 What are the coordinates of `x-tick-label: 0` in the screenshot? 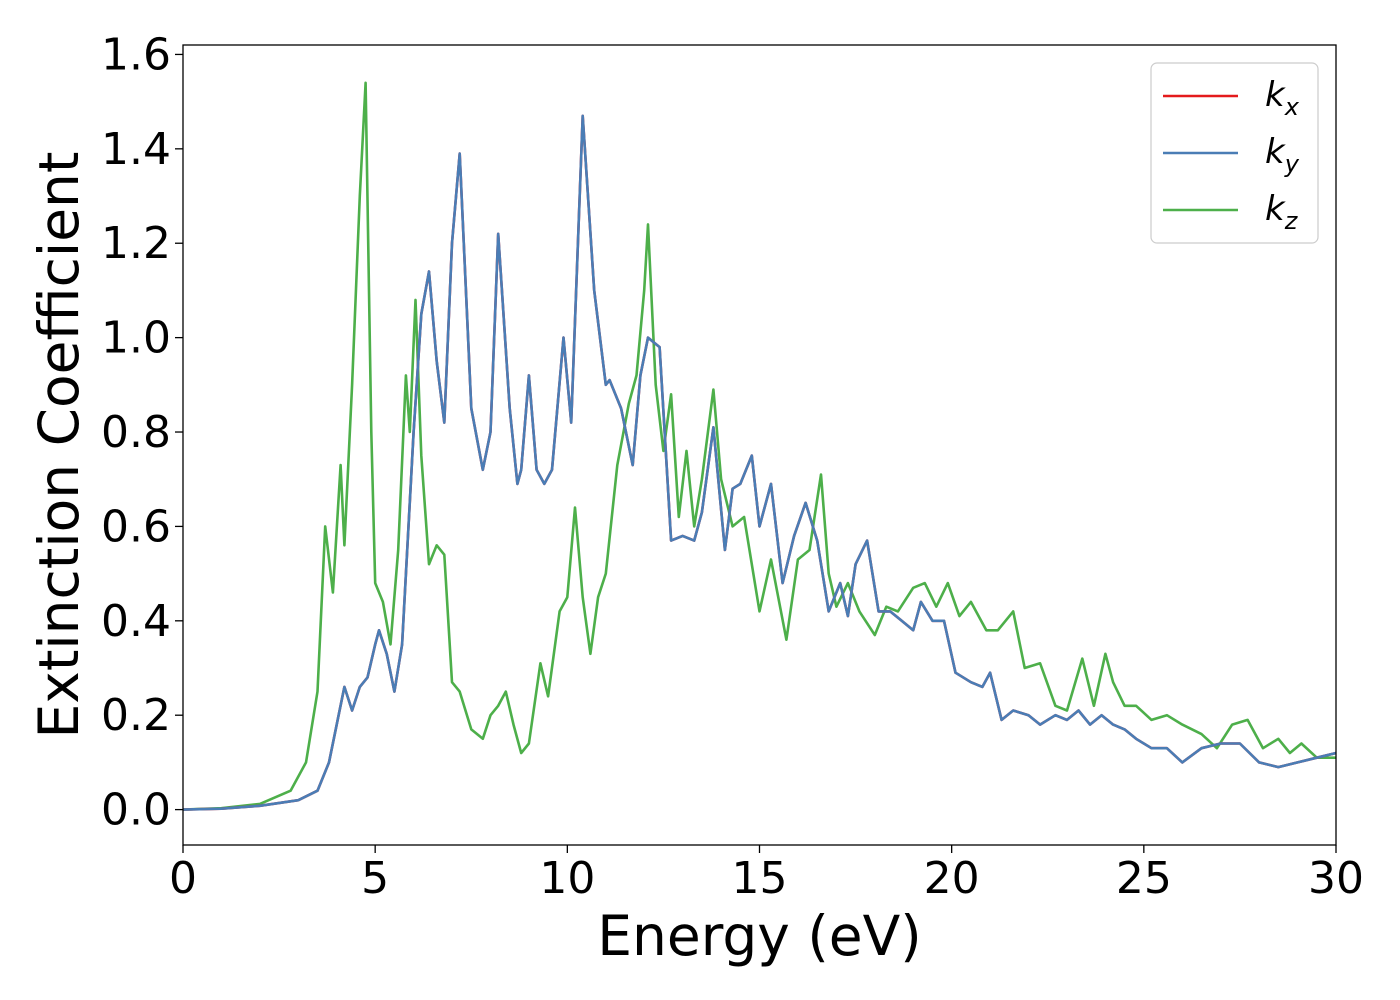 It's located at (183, 878).